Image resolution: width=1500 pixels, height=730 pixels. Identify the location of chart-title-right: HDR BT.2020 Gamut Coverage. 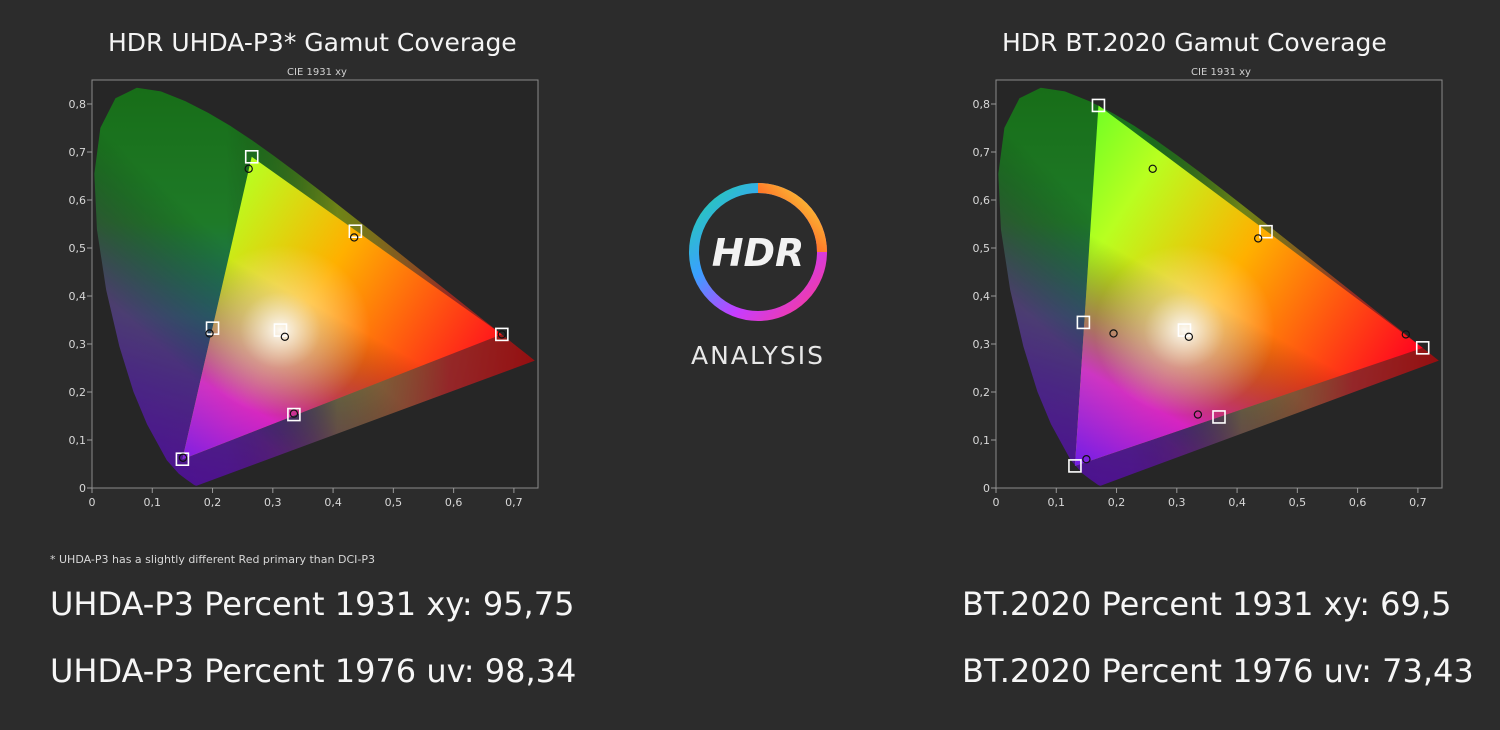
(1194, 42).